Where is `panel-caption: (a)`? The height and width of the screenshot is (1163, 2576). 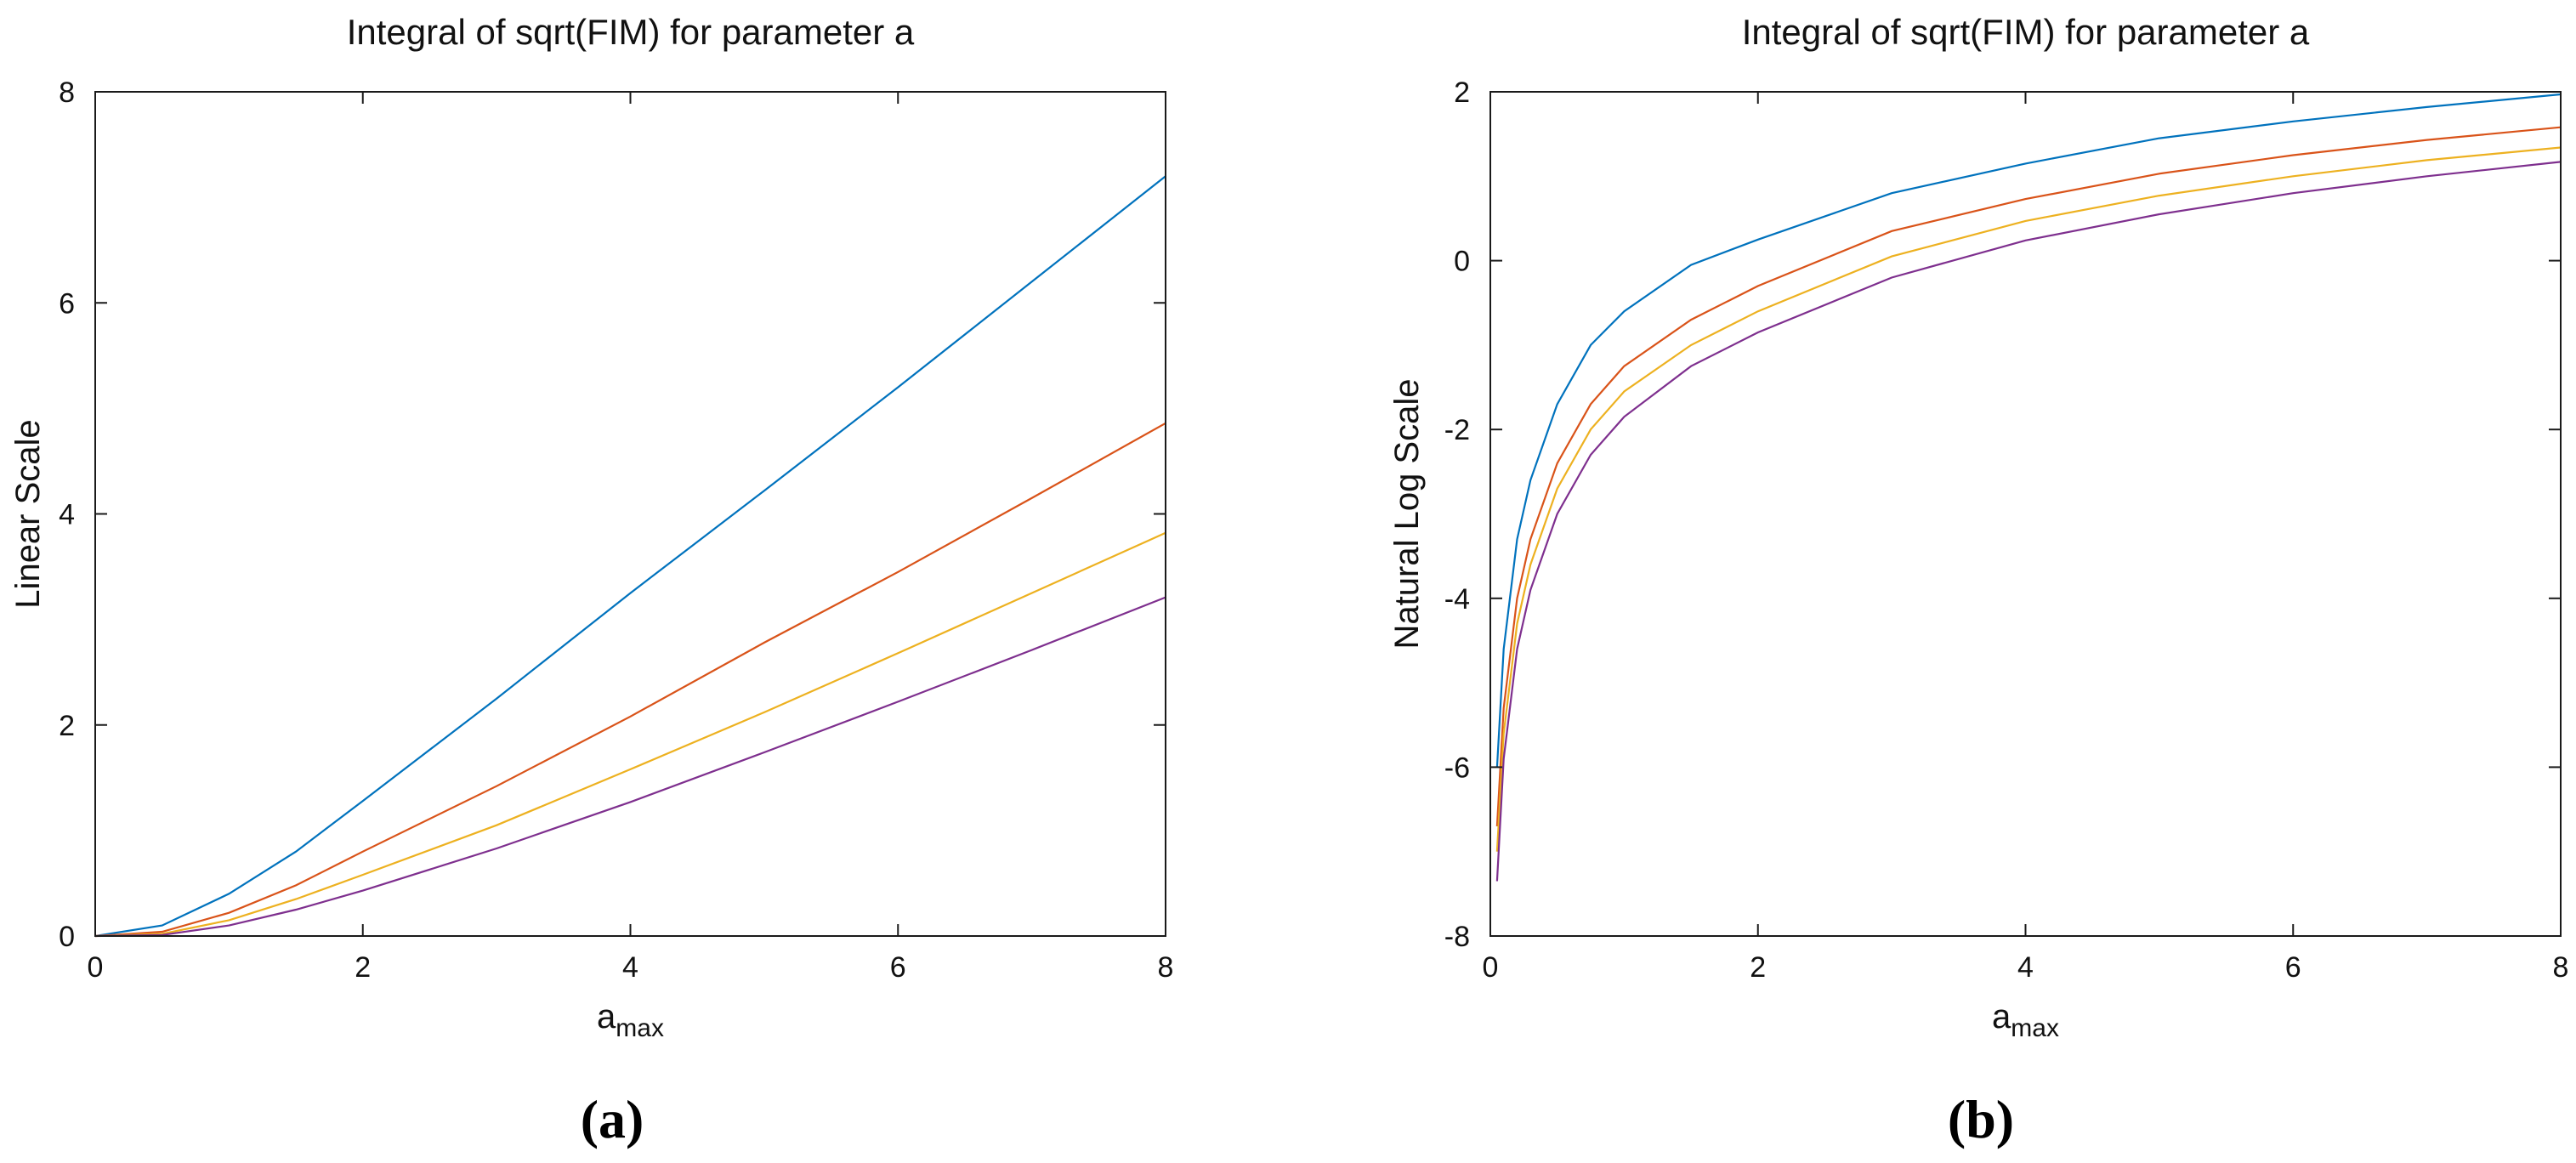 panel-caption: (a) is located at coordinates (613, 1119).